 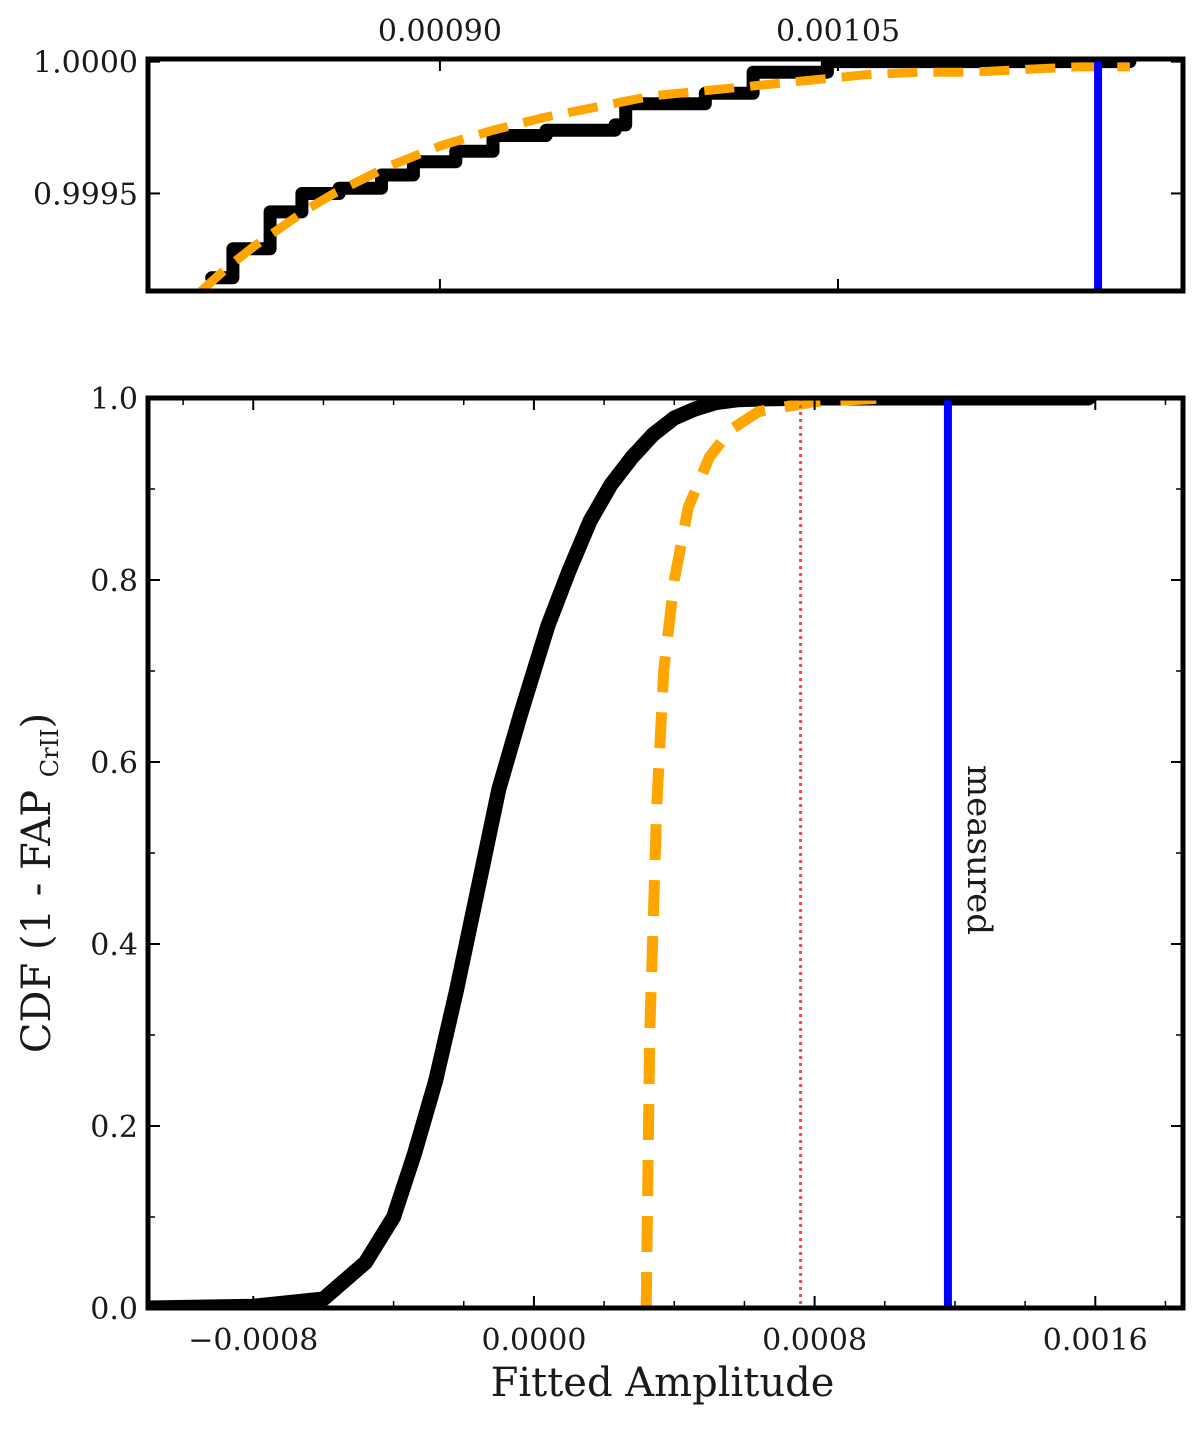 What do you see at coordinates (85, 194) in the screenshot?
I see `inset-y-tick-label: 0.9995` at bounding box center [85, 194].